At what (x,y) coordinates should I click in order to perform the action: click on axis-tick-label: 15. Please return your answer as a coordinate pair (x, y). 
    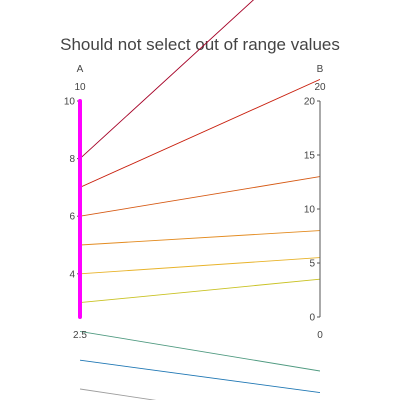
    Looking at the image, I should click on (310, 156).